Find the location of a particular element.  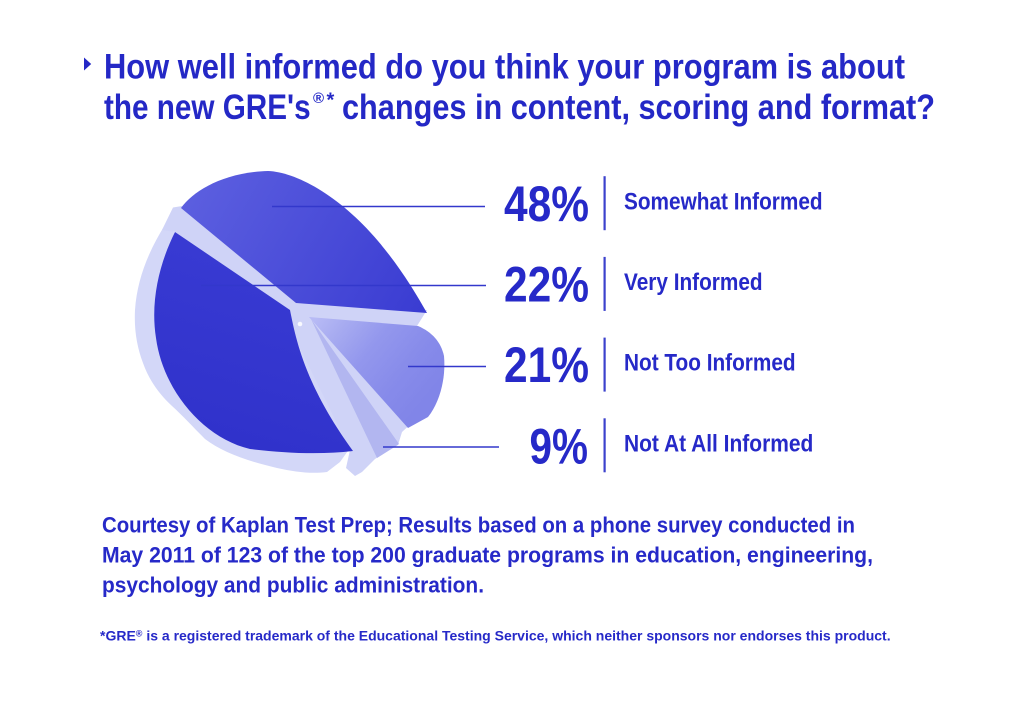

svg-text: Not At All Informed is located at coordinates (718, 443).